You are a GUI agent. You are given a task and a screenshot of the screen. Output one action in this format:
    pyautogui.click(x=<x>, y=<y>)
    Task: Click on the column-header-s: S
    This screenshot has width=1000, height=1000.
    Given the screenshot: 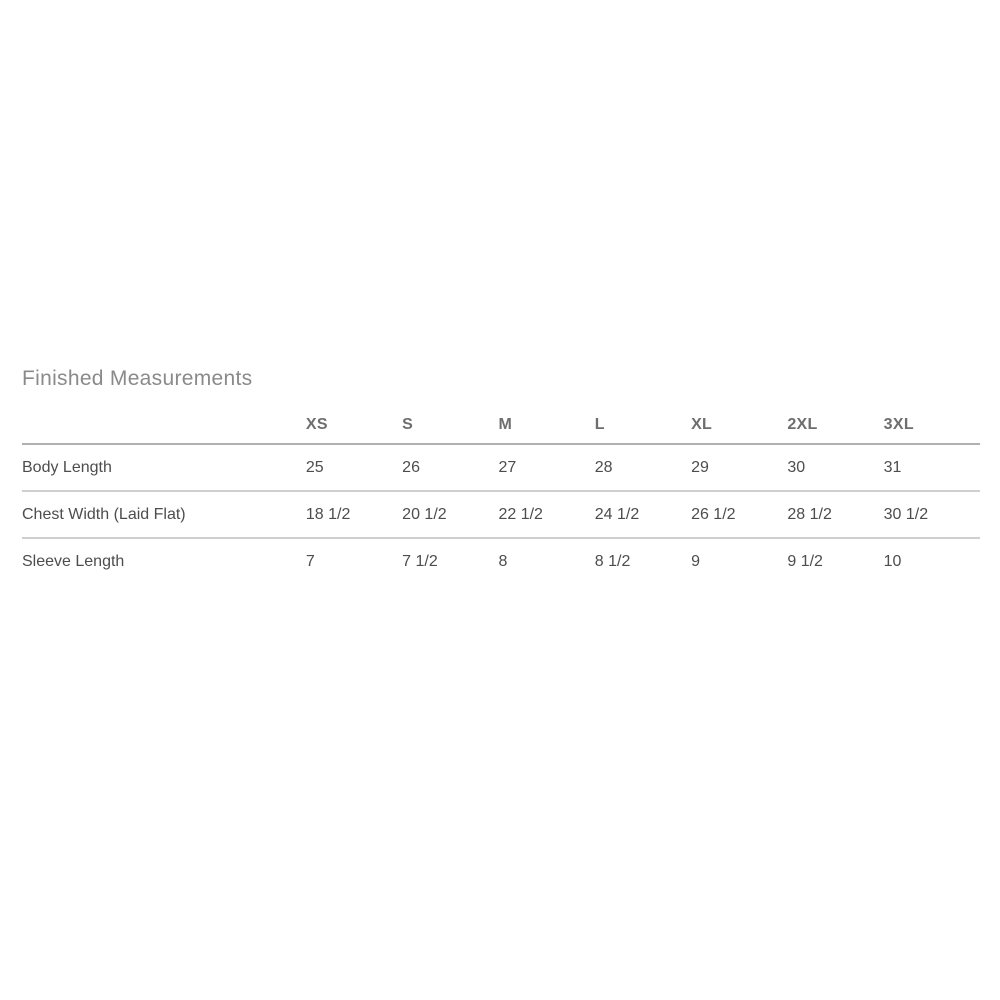 What is the action you would take?
    pyautogui.click(x=450, y=418)
    